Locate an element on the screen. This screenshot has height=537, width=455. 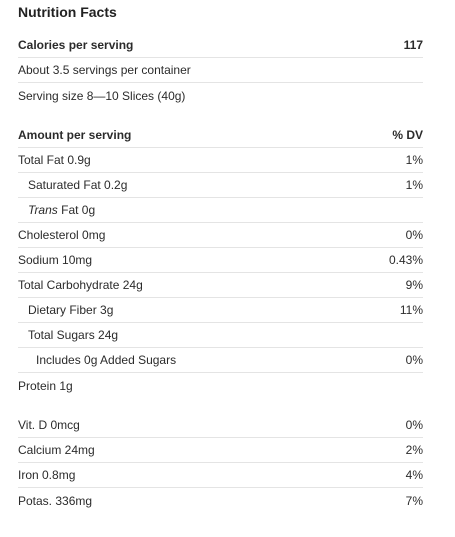
trans-rest-text: Fat 0g is located at coordinates (76, 210).